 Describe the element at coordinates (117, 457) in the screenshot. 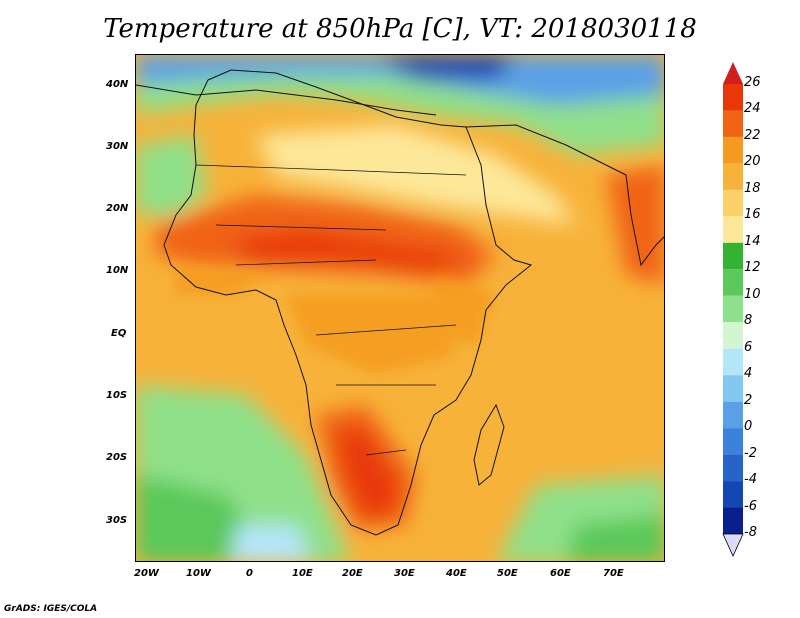

I see `lat-label: 20S` at that location.